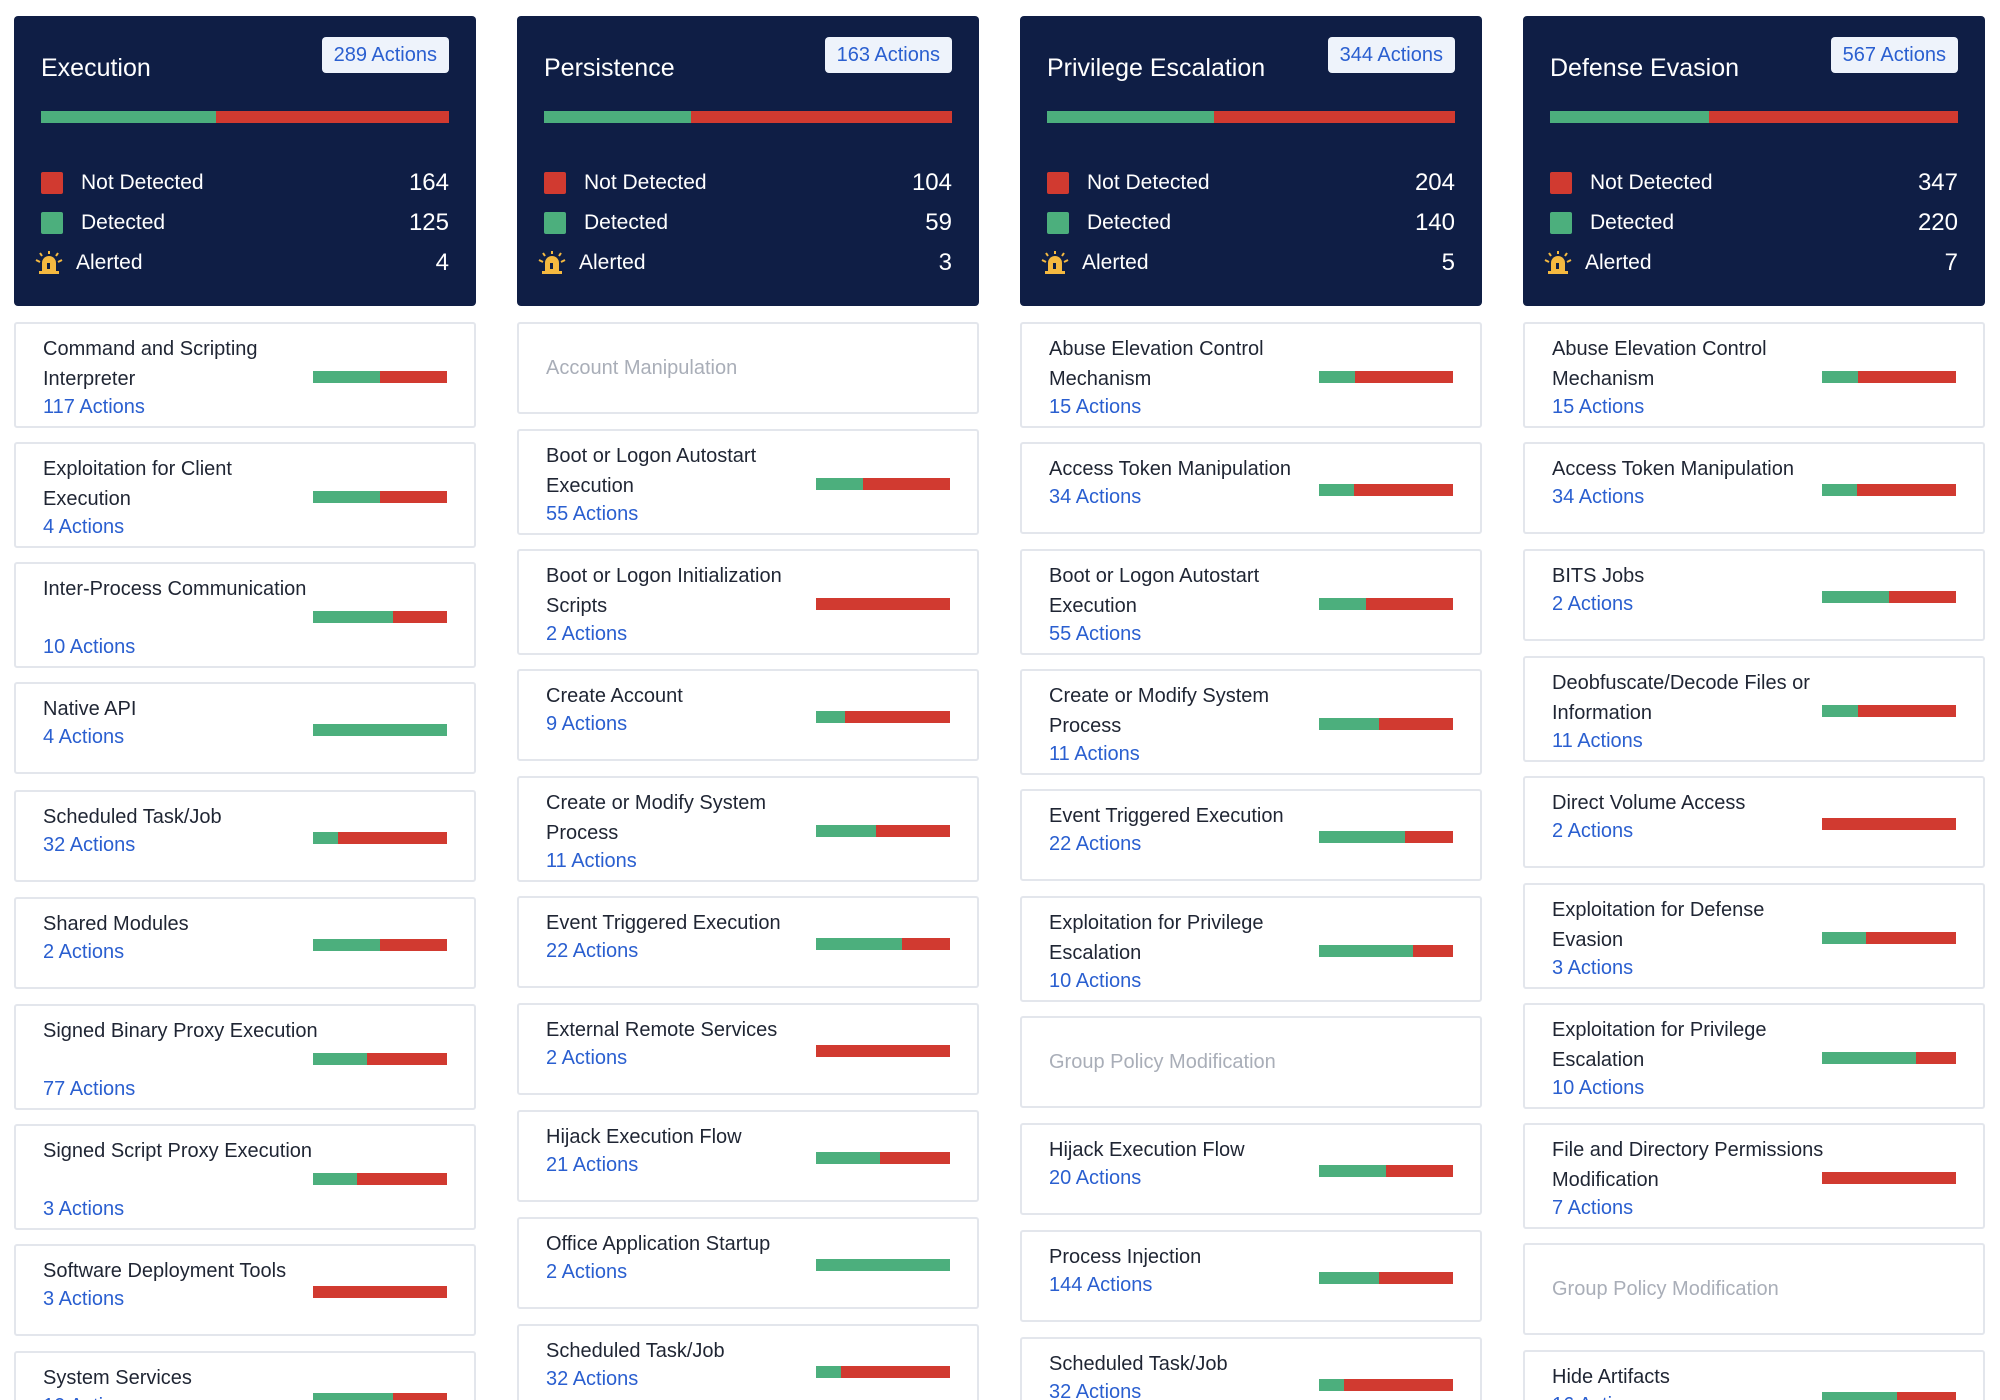 The image size is (2000, 1400). What do you see at coordinates (1754, 822) in the screenshot?
I see `technique-card: Direct Volume Access 2 Actions` at bounding box center [1754, 822].